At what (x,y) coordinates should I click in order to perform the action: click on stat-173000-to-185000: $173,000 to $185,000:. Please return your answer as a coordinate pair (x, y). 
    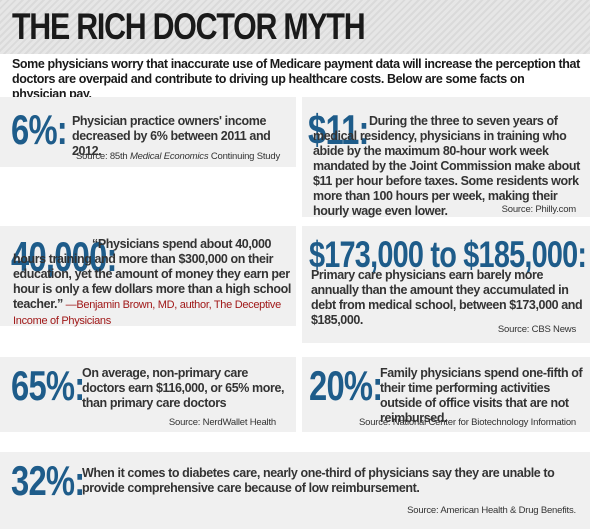
    Looking at the image, I should click on (448, 254).